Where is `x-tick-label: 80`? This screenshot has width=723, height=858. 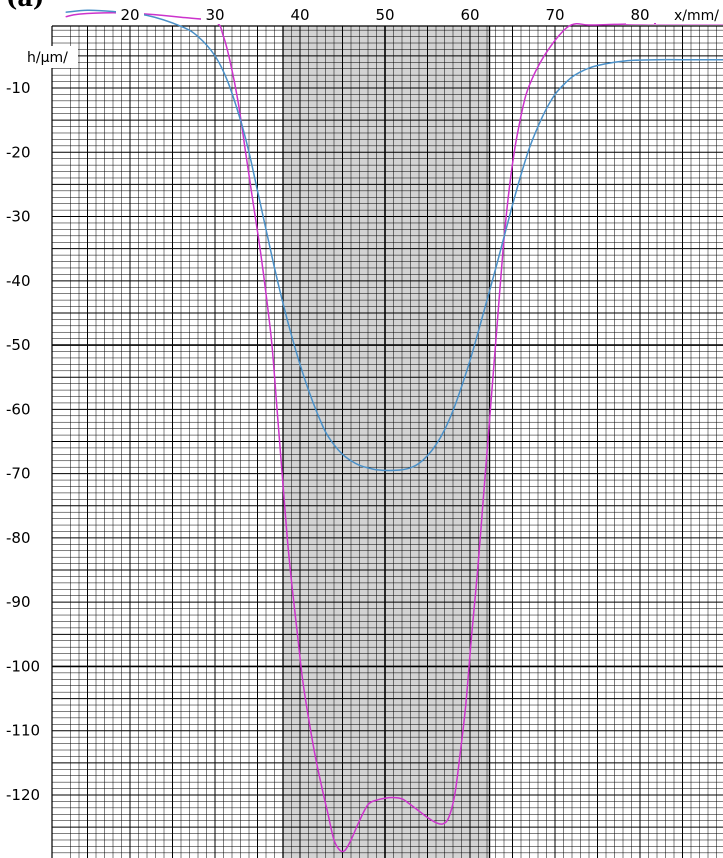 x-tick-label: 80 is located at coordinates (639, 15).